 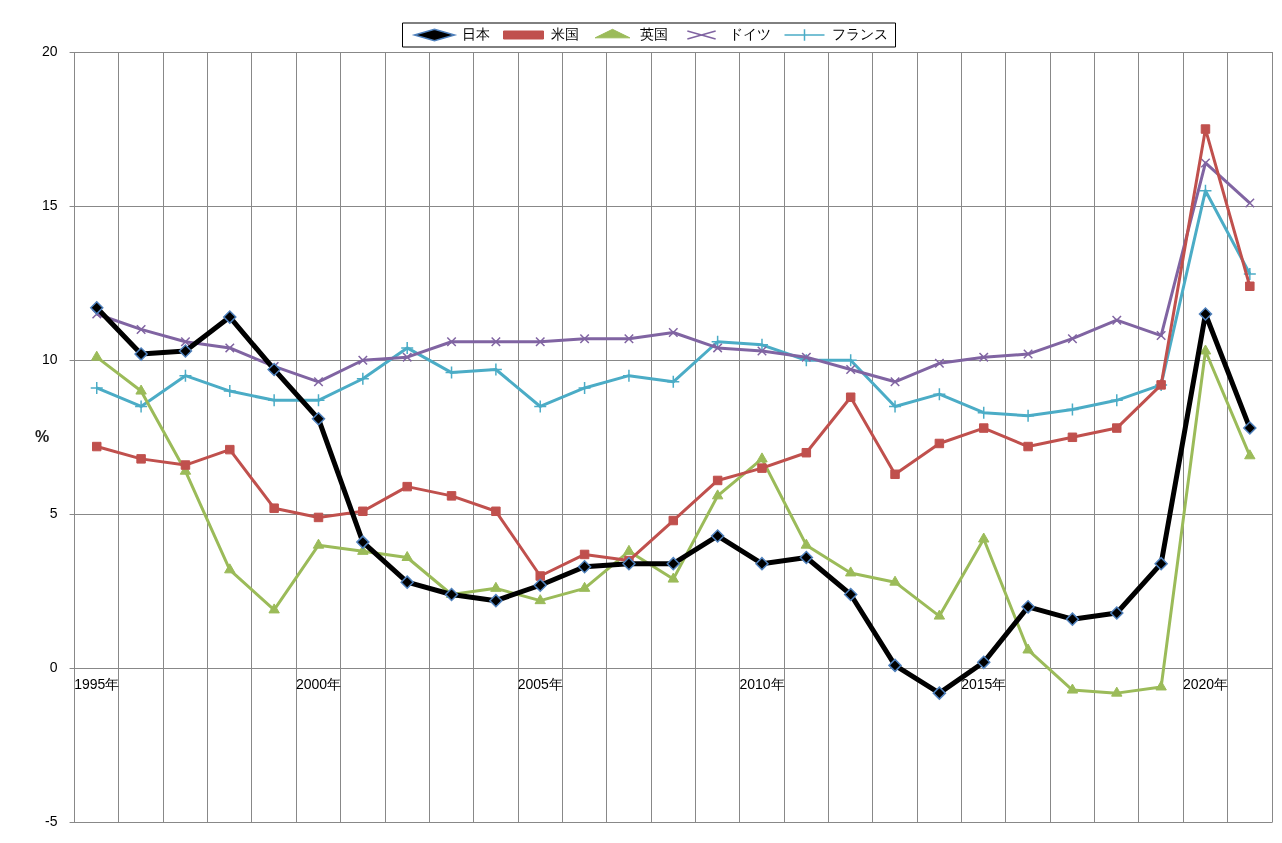 What do you see at coordinates (49, 50) in the screenshot?
I see `y-tick-label: 20` at bounding box center [49, 50].